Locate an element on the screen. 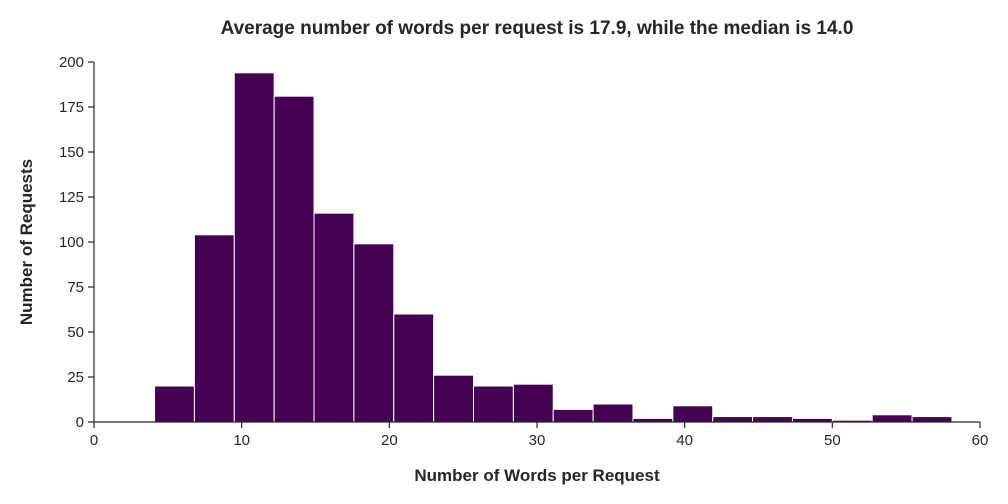 The width and height of the screenshot is (1008, 504). x-ticks-group: 0 10 20 30 40 50 60 is located at coordinates (539, 435).